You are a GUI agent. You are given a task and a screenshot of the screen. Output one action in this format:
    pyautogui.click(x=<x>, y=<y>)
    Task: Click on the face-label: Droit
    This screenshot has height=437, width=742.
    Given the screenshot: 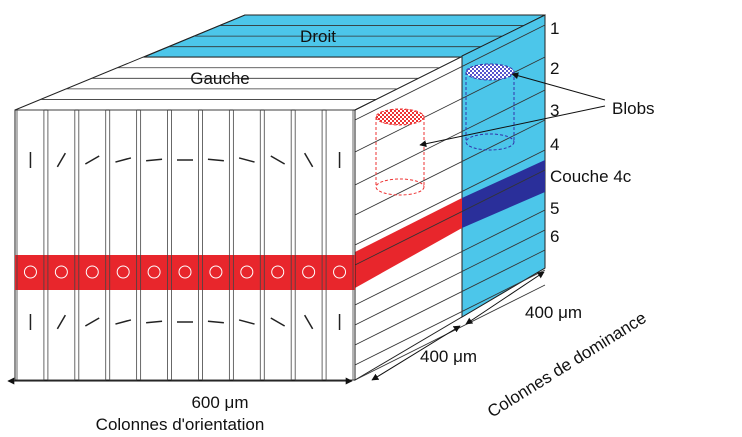 What is the action you would take?
    pyautogui.click(x=318, y=36)
    